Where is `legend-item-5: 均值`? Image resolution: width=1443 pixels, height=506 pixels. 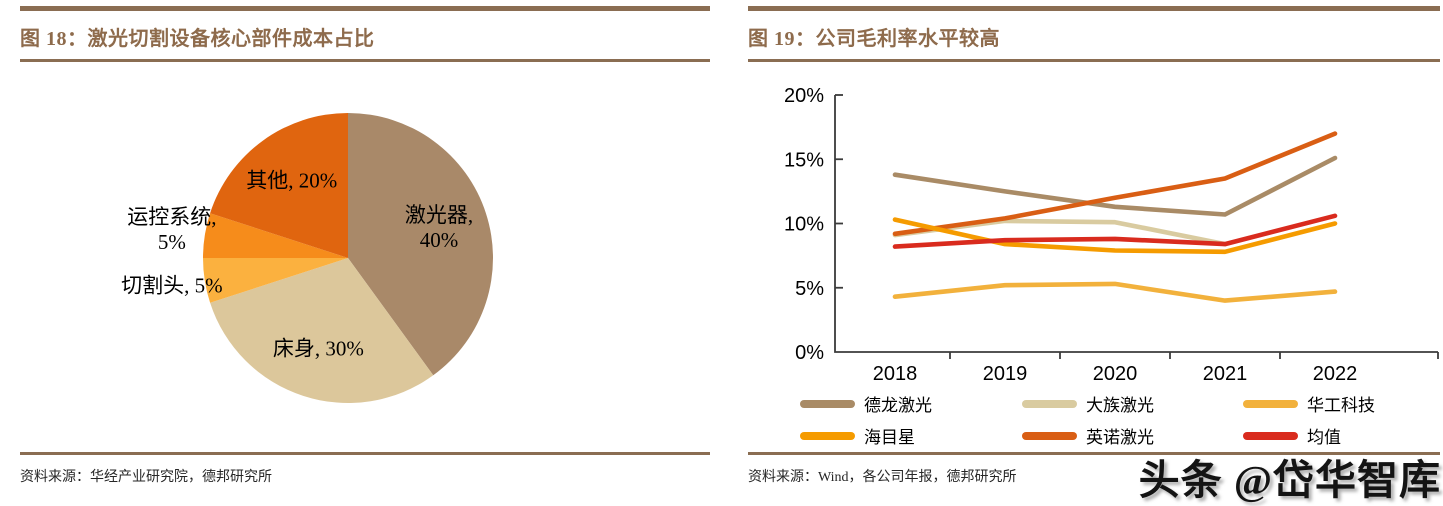
legend-item-5: 均值 is located at coordinates (1343, 435).